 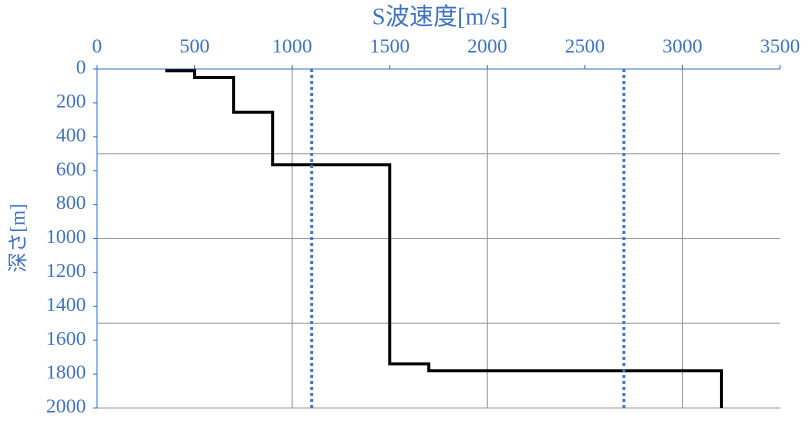 What do you see at coordinates (780, 47) in the screenshot?
I see `x-tick-label: 3500` at bounding box center [780, 47].